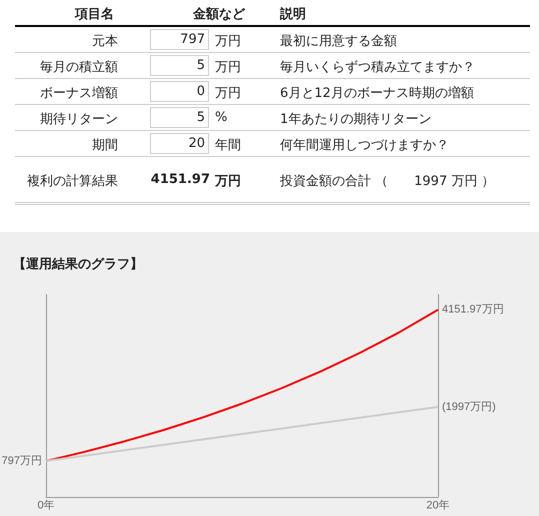 The width and height of the screenshot is (539, 516). I want to click on text: 複利の計算結果, so click(72, 181).